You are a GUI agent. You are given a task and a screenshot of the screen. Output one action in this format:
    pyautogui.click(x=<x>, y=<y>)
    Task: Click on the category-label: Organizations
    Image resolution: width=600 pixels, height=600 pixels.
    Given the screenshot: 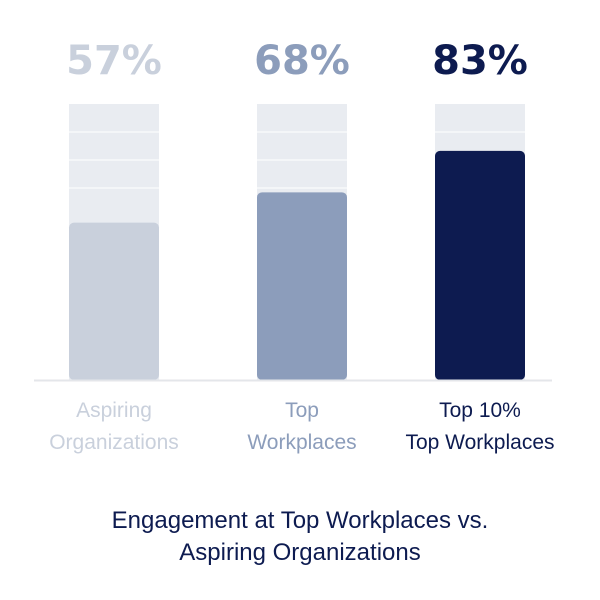 What is the action you would take?
    pyautogui.click(x=114, y=442)
    